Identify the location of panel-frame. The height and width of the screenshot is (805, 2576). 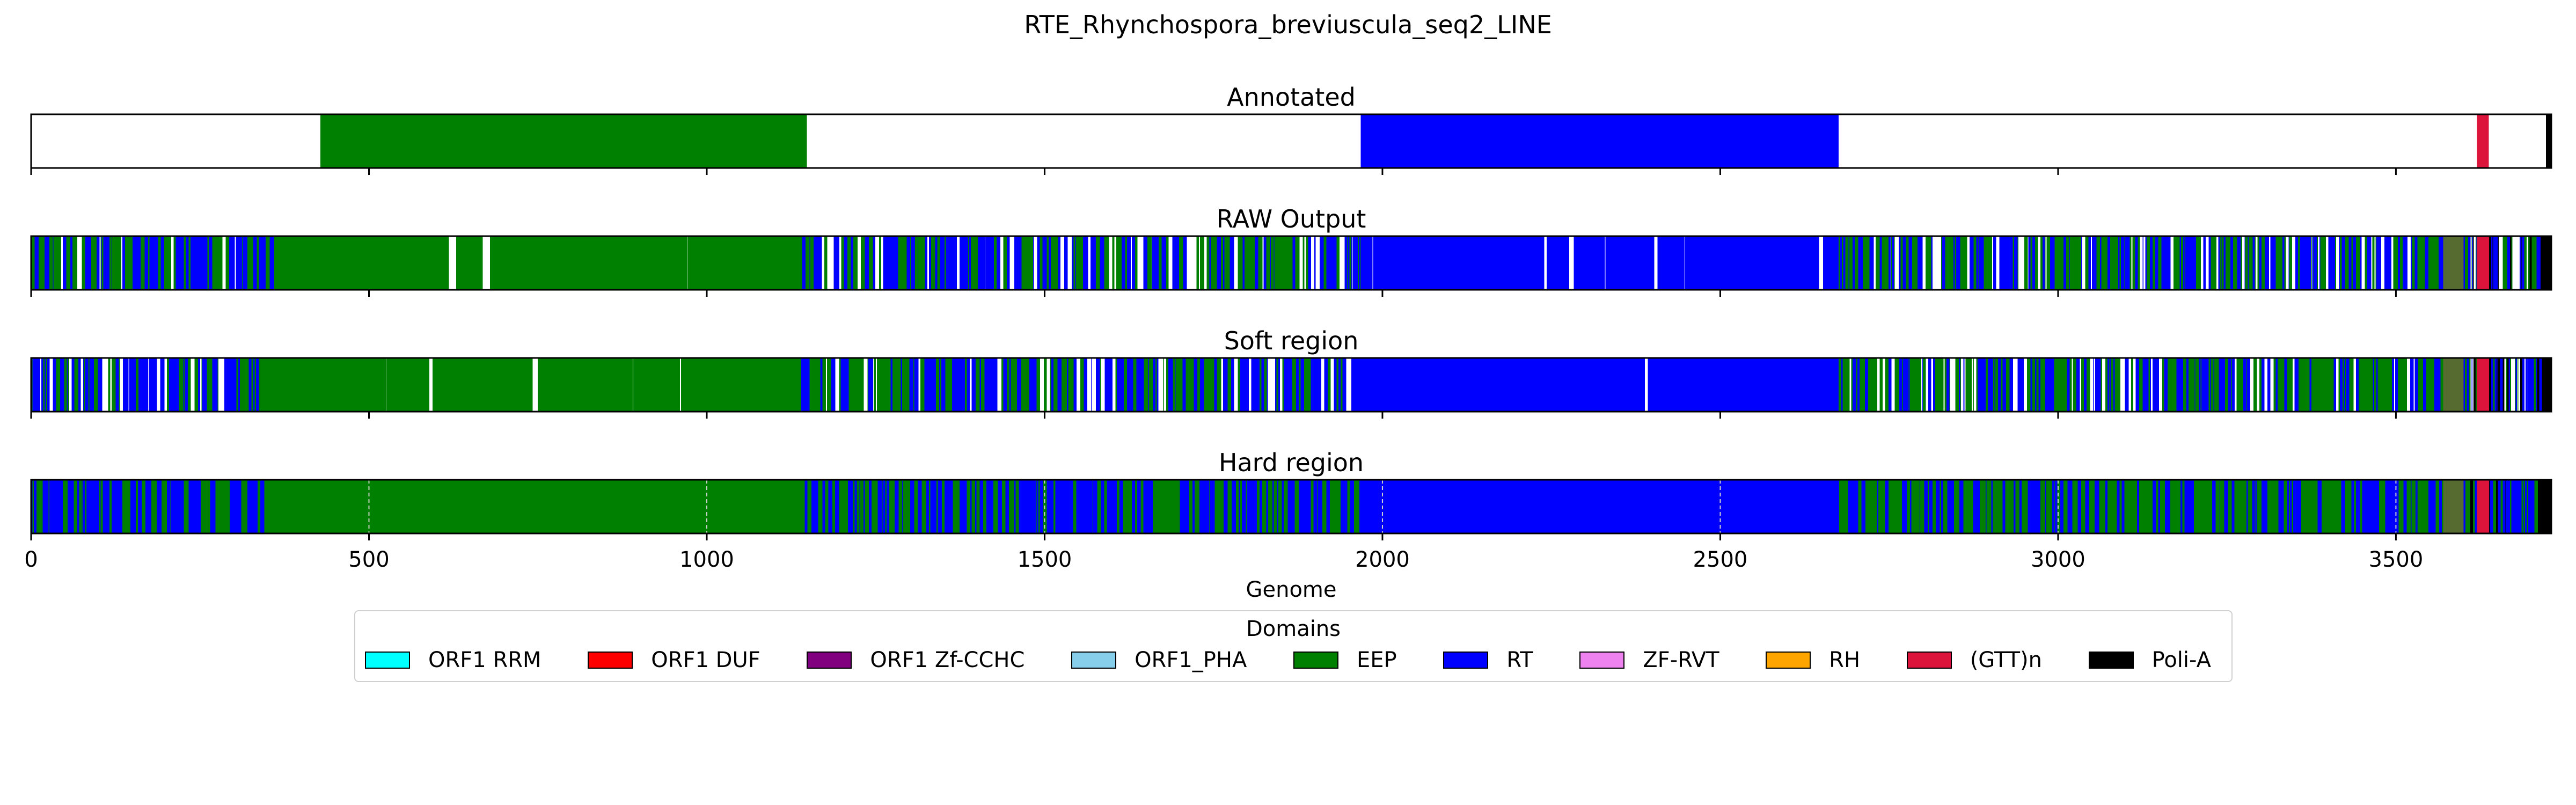
(1291, 141).